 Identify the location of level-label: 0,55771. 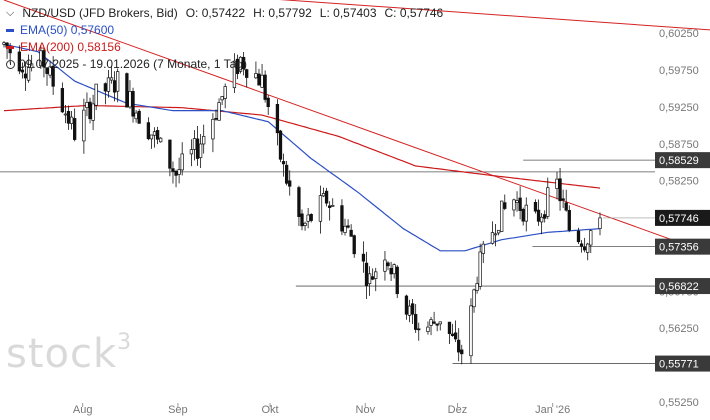
(679, 365).